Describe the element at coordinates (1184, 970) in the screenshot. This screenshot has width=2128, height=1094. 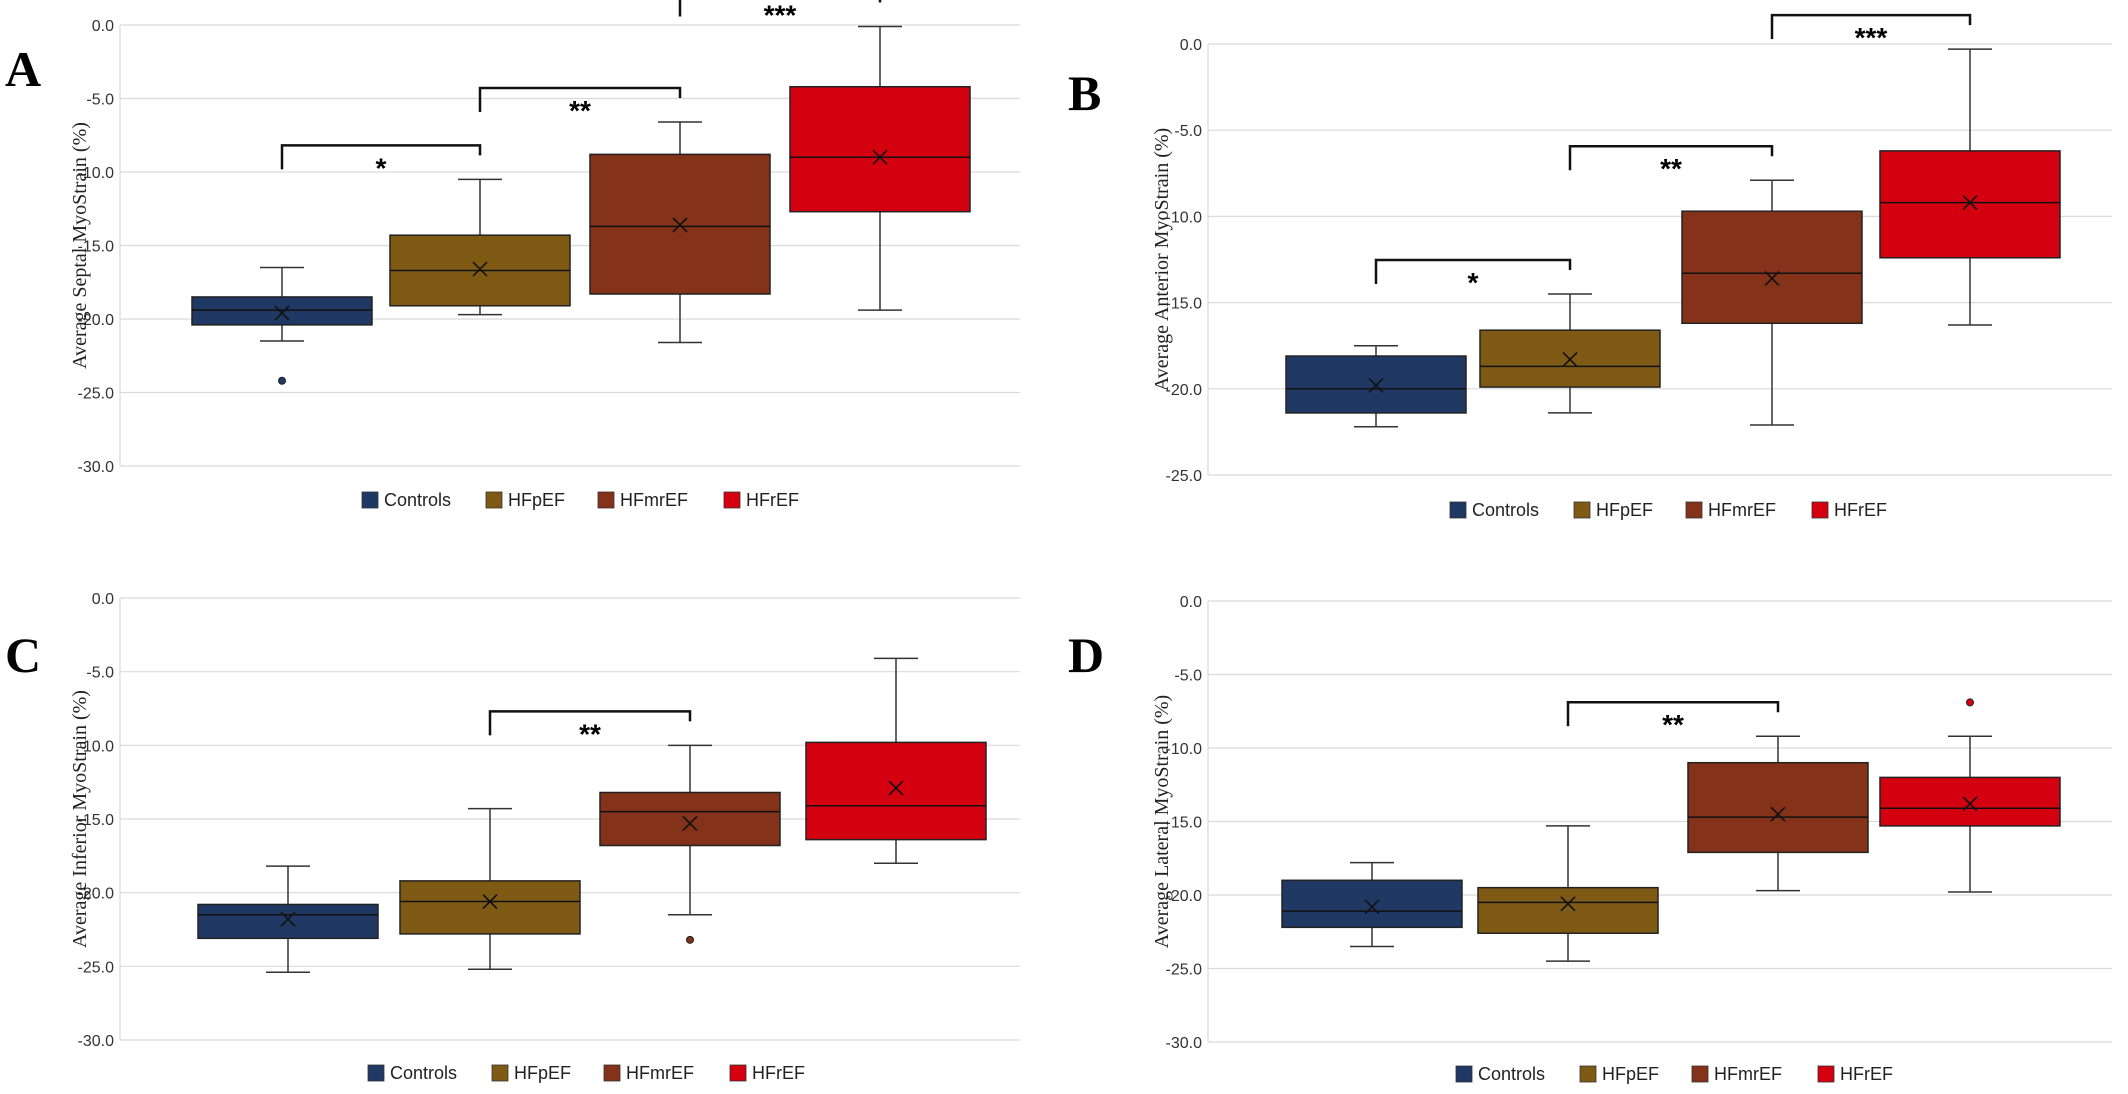
I see `y-tick-label: -25.0` at that location.